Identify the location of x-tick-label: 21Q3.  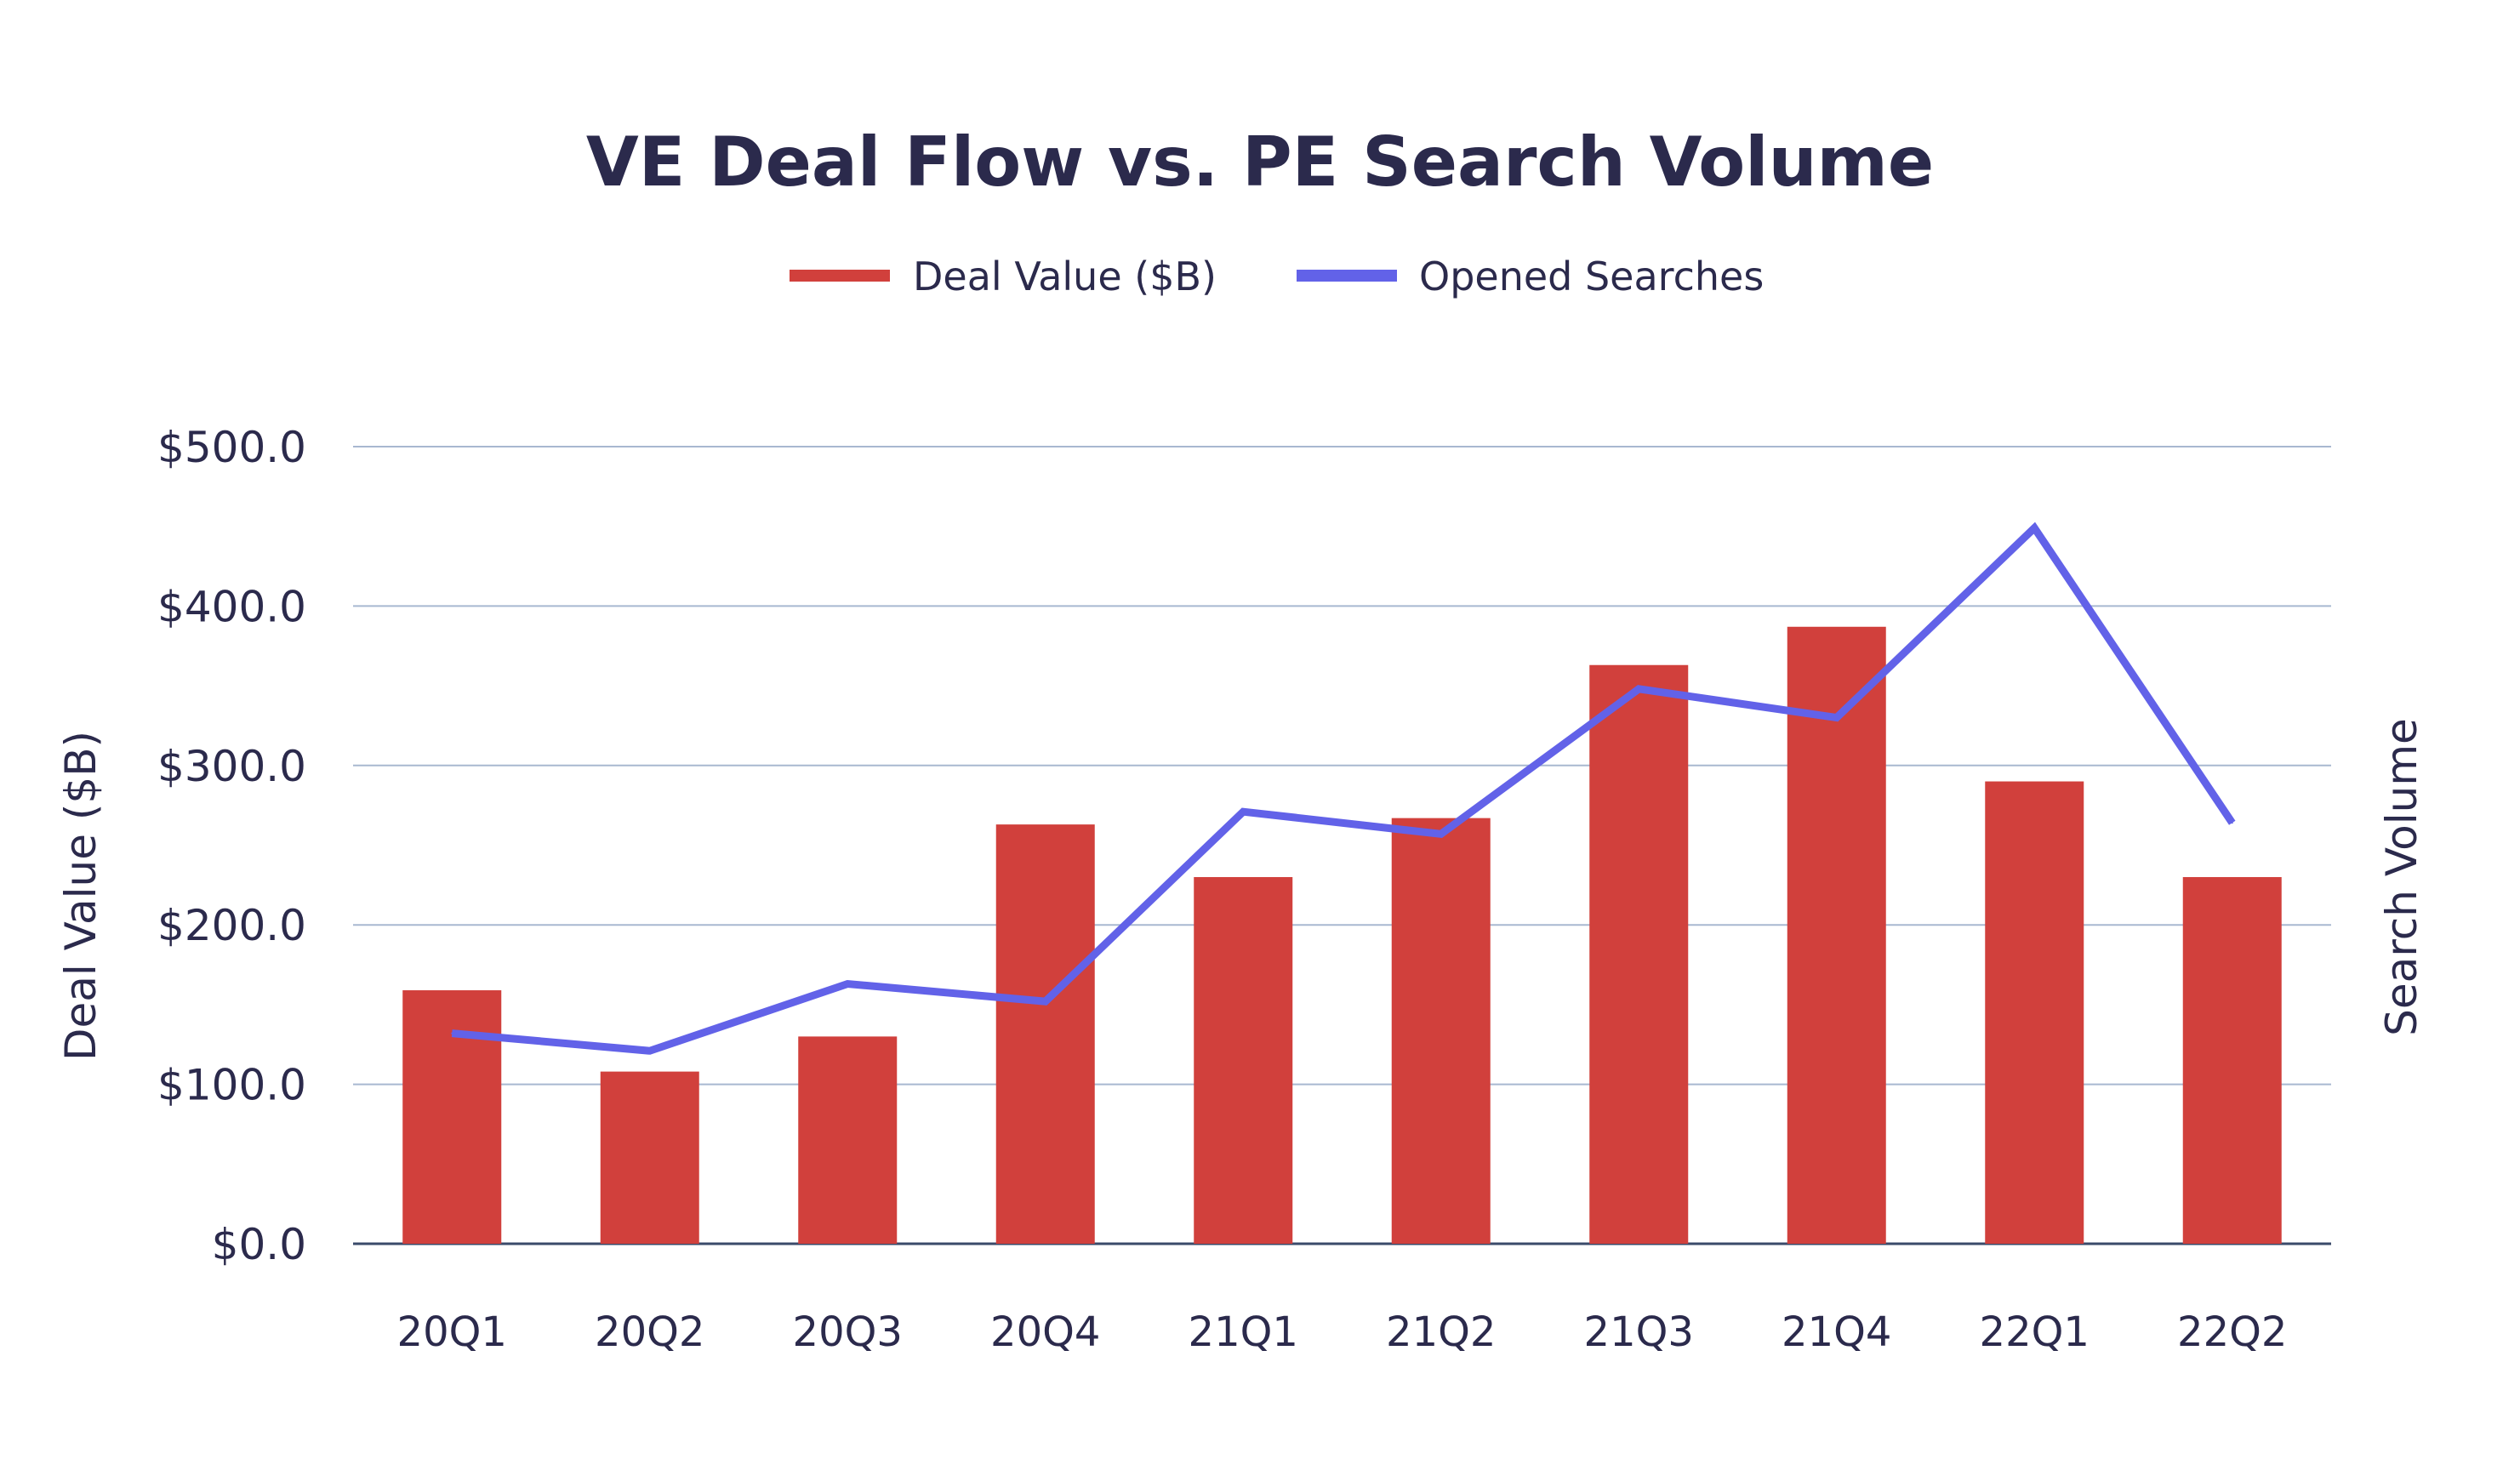
(1639, 1332).